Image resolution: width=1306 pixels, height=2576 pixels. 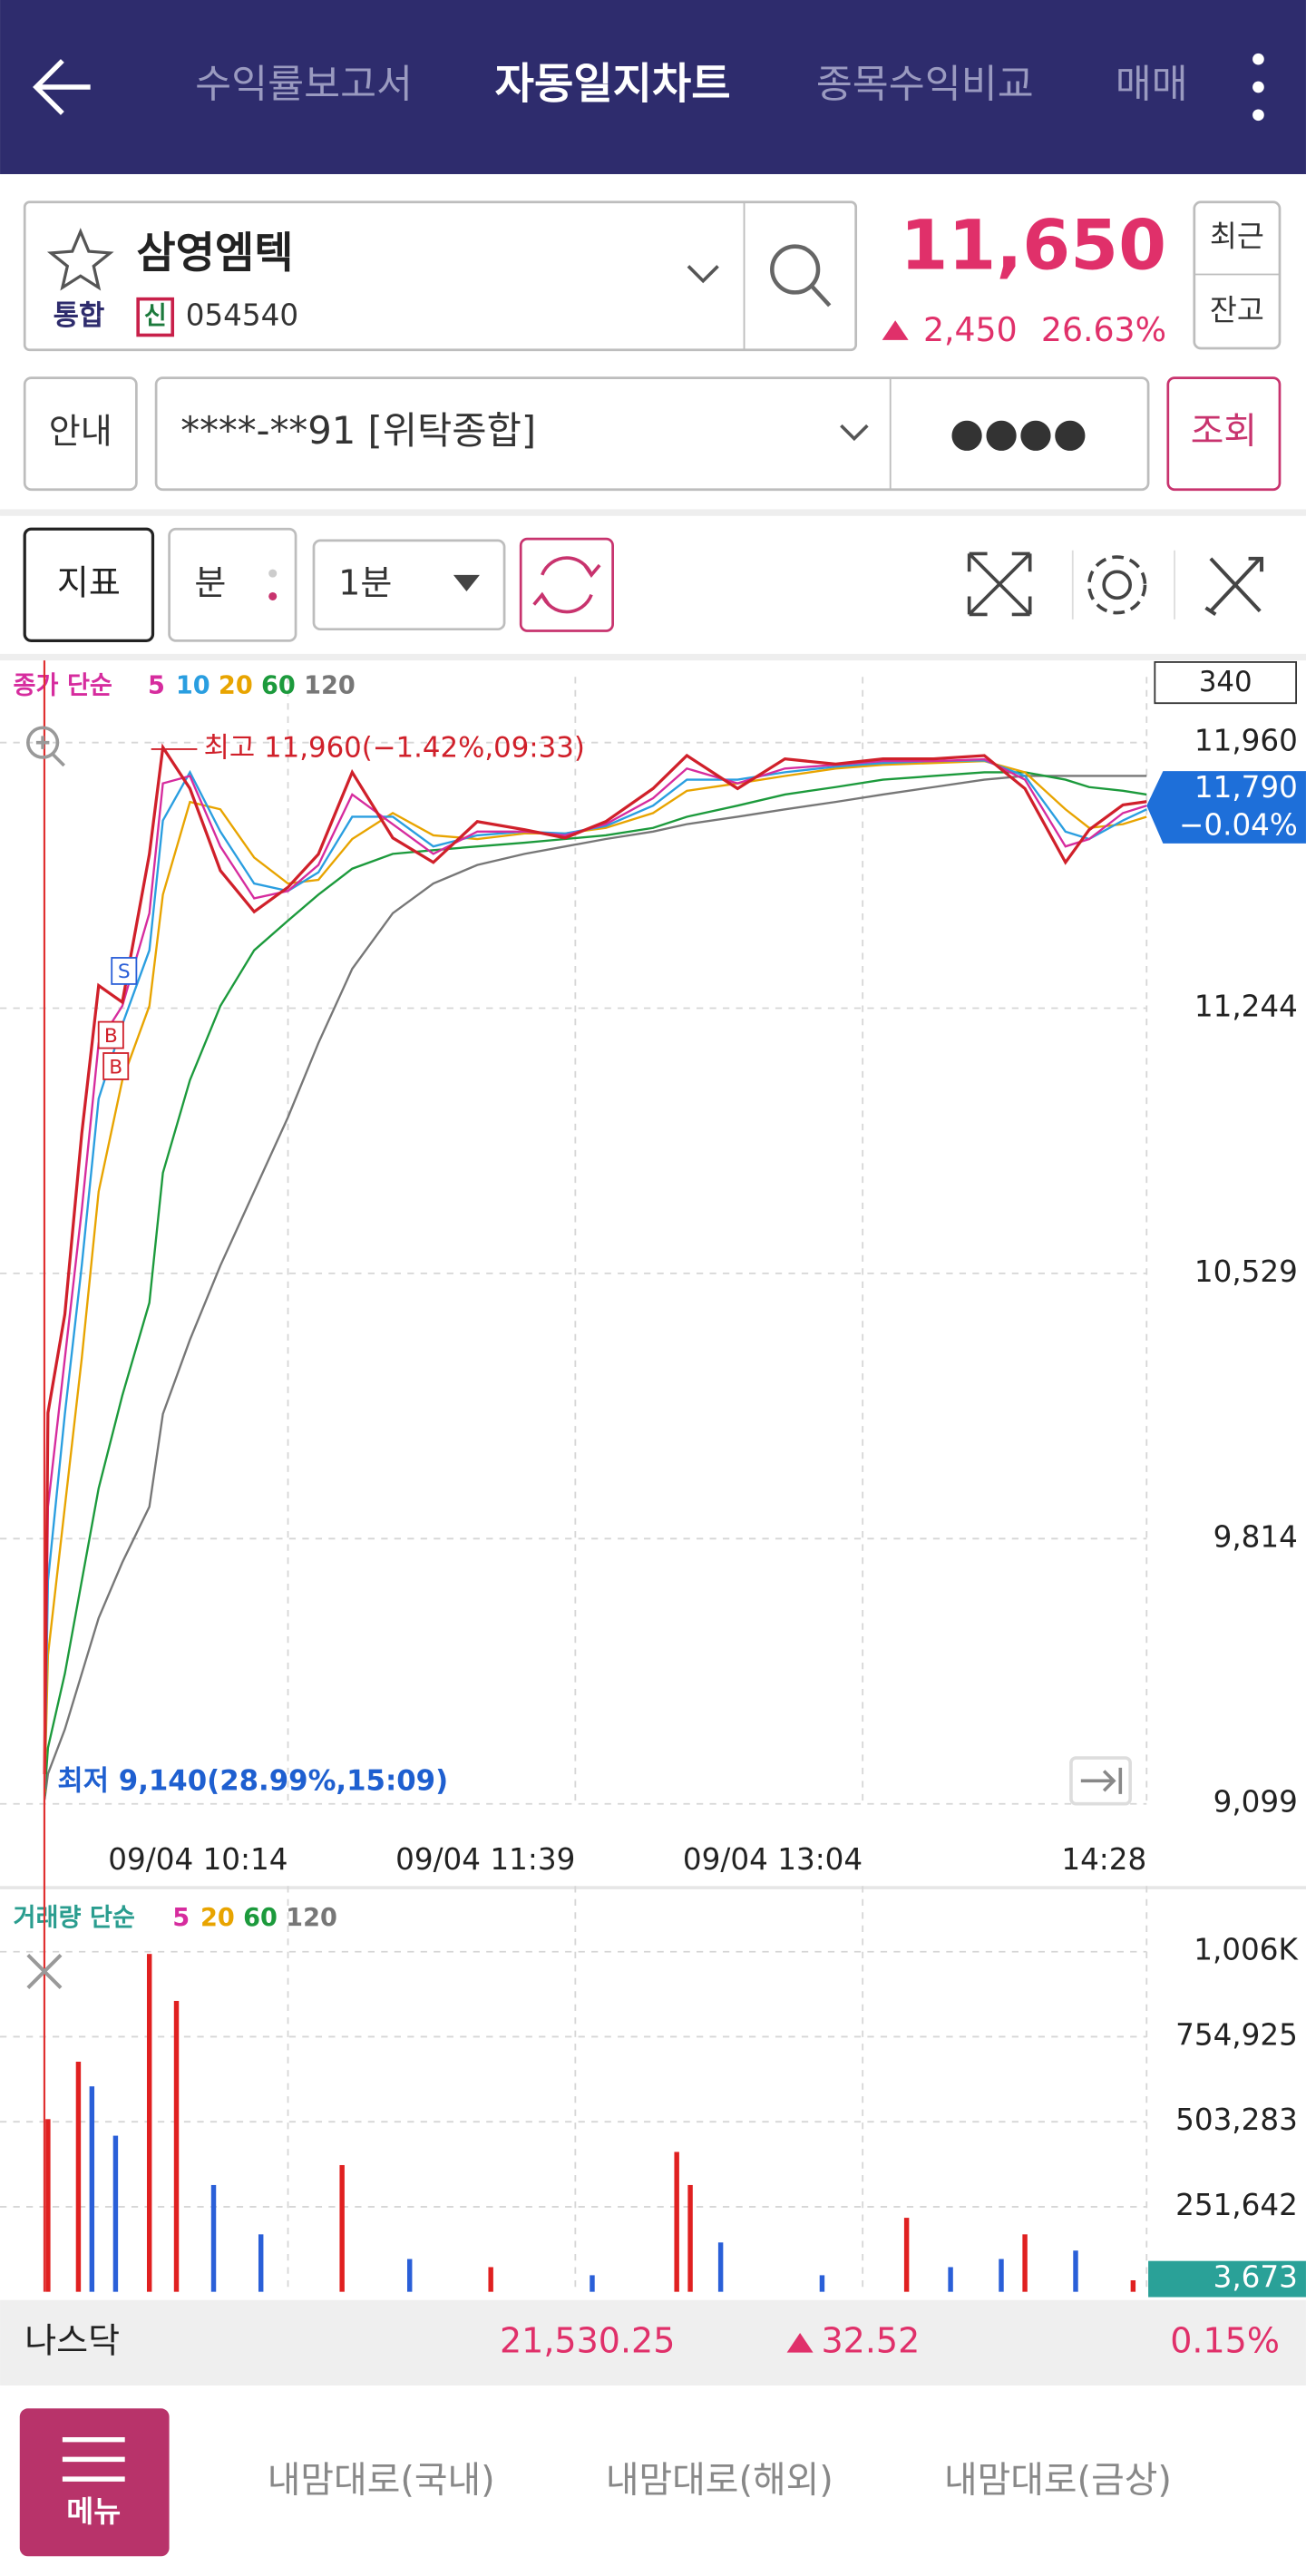 I want to click on y-tick-label: 11,244, so click(x=1246, y=1006).